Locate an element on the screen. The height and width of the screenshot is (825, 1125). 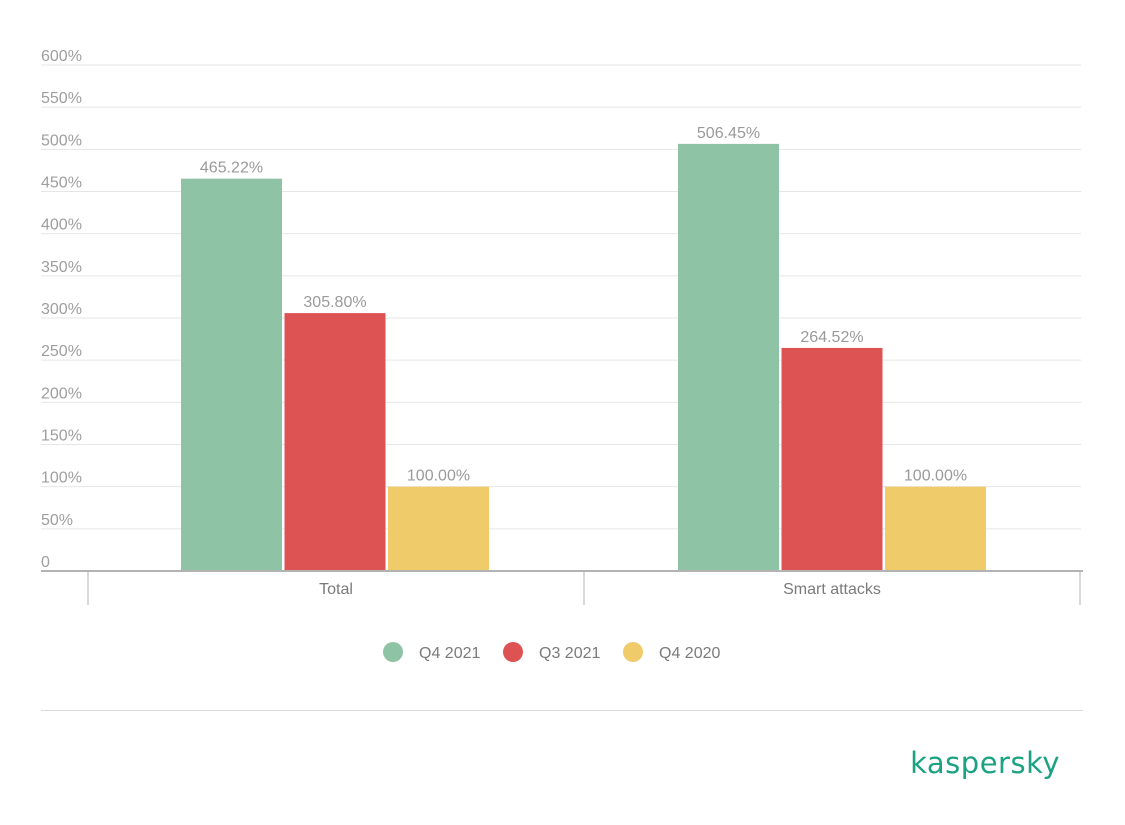
y-tick-label: 250% is located at coordinates (61, 351).